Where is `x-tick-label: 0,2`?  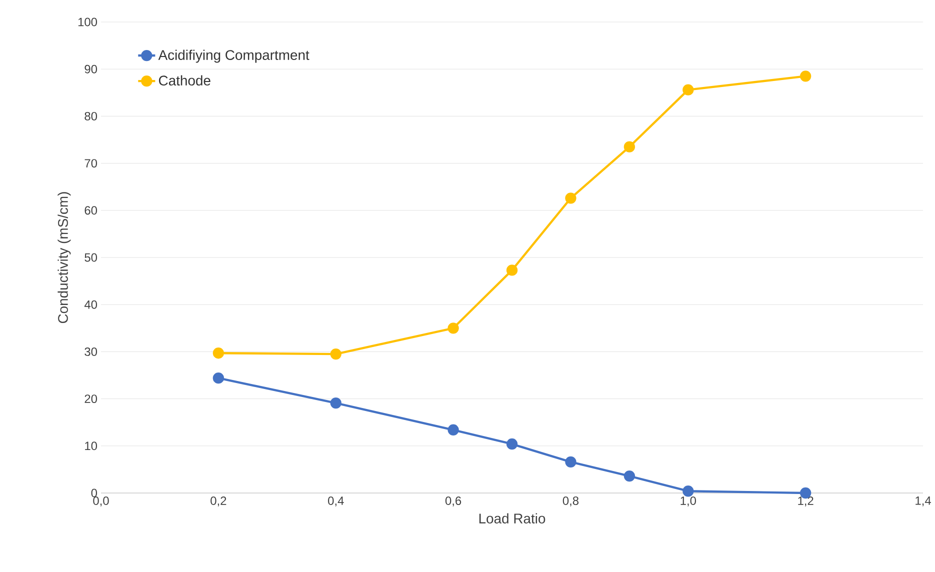 x-tick-label: 0,2 is located at coordinates (218, 501).